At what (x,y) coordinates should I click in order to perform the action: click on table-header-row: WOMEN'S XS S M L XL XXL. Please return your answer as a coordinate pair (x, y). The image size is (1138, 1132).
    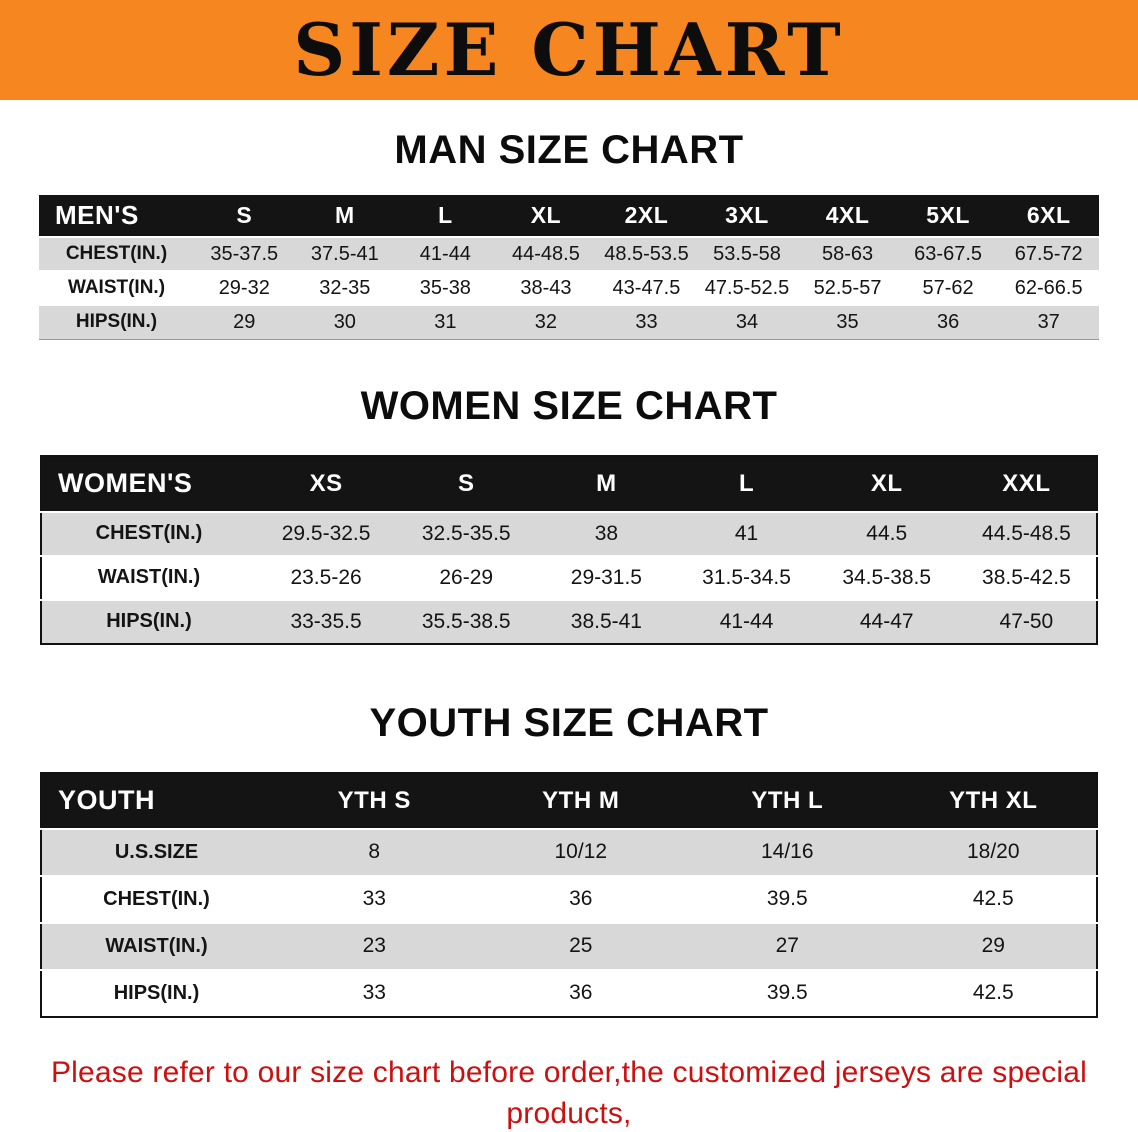
    Looking at the image, I should click on (569, 483).